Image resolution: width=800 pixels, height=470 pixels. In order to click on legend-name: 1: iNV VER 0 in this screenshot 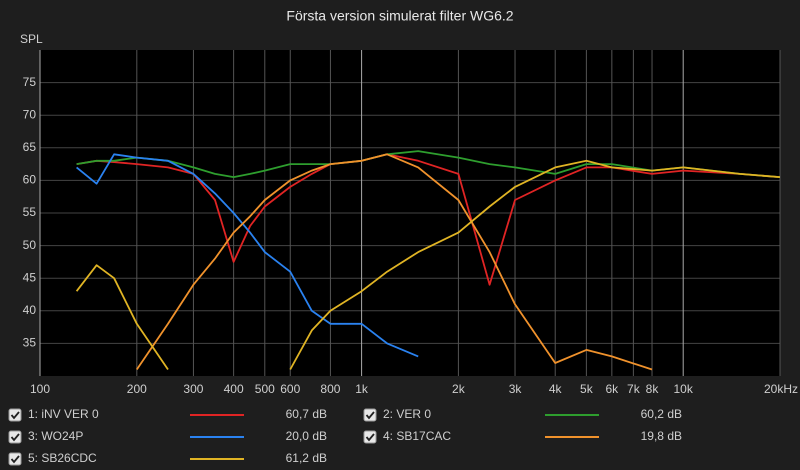, I will do `click(63, 414)`.